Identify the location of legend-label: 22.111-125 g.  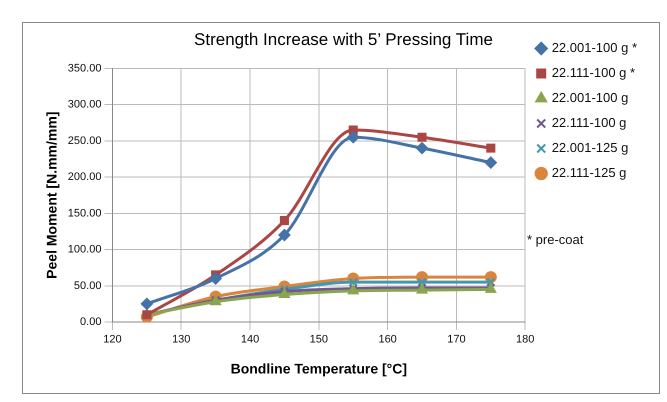
(589, 172).